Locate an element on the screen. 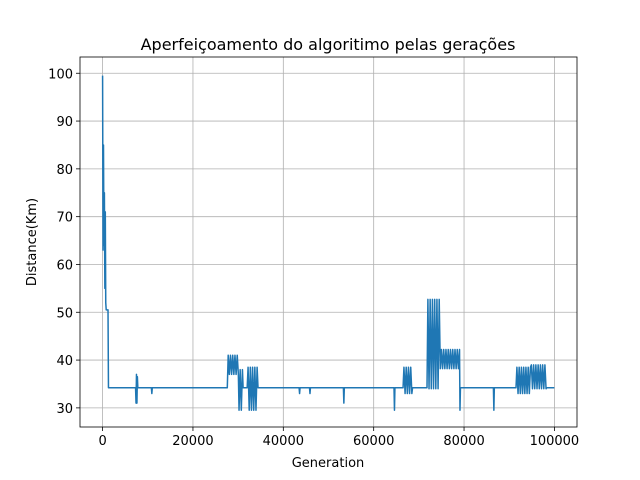  y-tick-label: 70 is located at coordinates (64, 218).